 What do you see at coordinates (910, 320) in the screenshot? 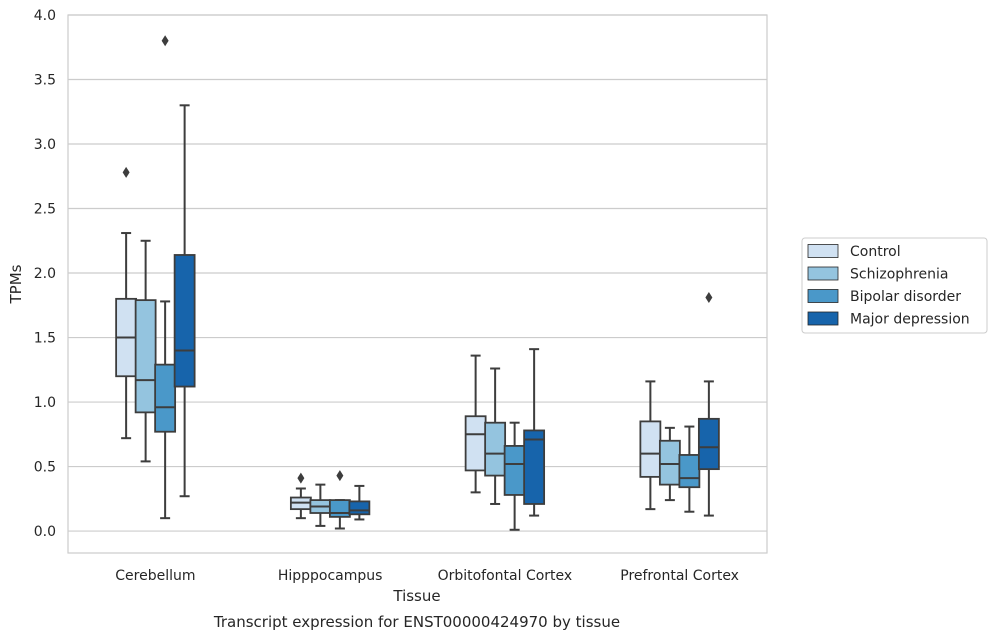
I see `legend-label: Major depression` at bounding box center [910, 320].